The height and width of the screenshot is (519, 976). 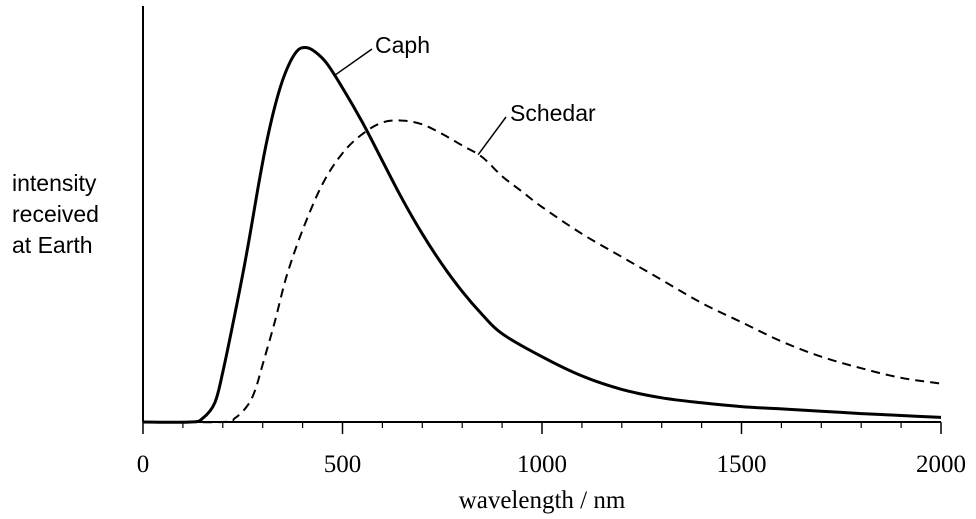 What do you see at coordinates (54, 183) in the screenshot?
I see `y-axis-label-line-1: intensity` at bounding box center [54, 183].